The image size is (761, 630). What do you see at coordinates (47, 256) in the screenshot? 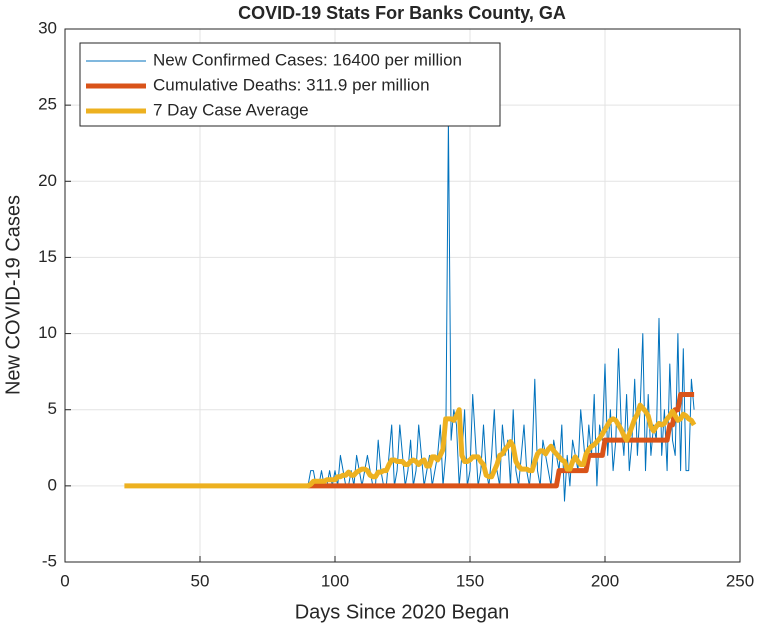
I see `y-tick-label: 15` at bounding box center [47, 256].